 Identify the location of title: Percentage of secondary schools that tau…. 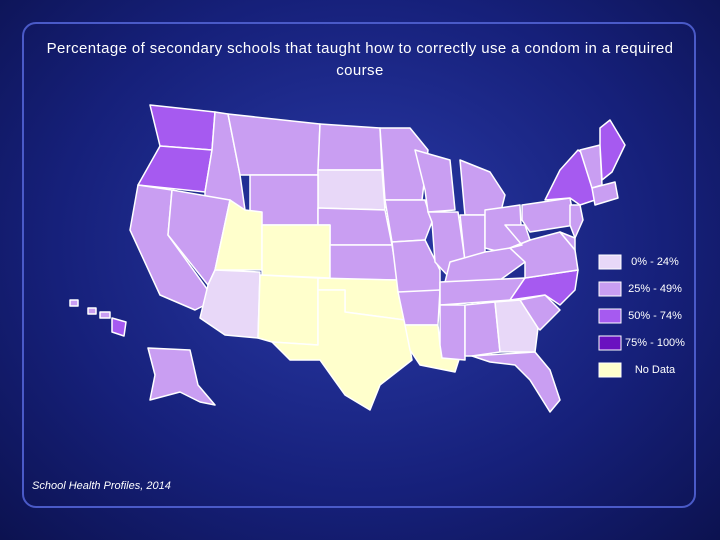
(360, 59).